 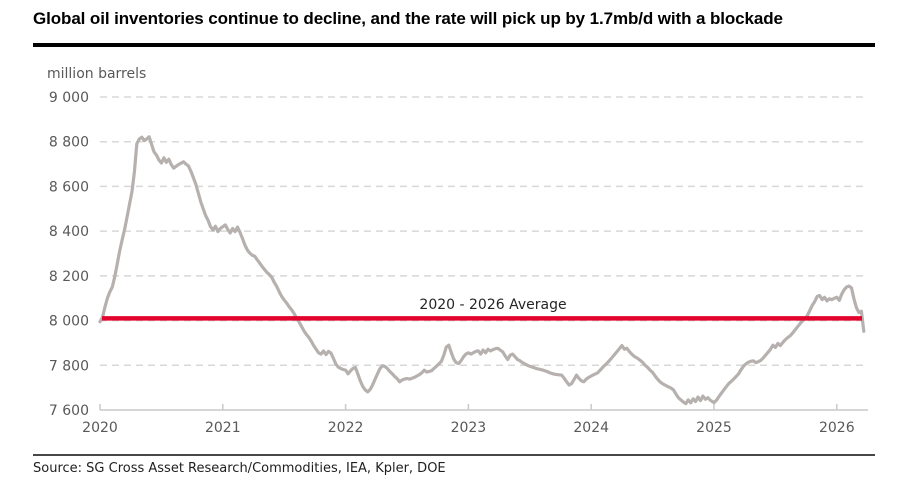 I want to click on x-tick-label: 2022, so click(x=346, y=428).